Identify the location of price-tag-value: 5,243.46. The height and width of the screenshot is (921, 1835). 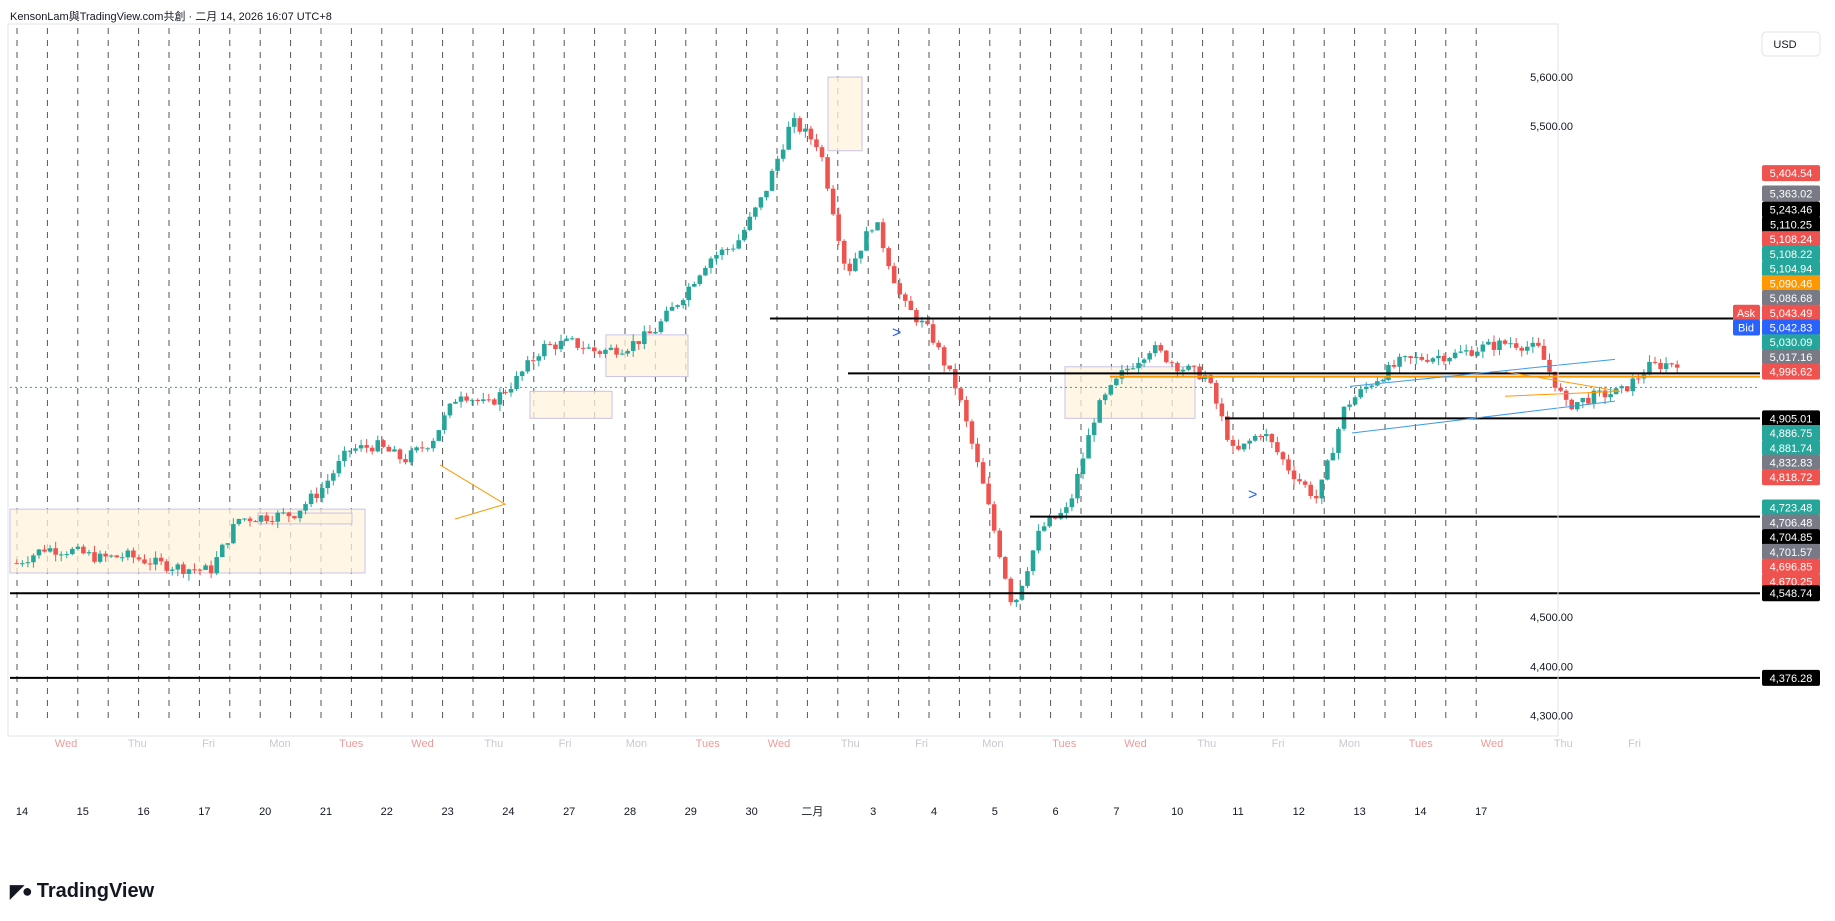
(1791, 211).